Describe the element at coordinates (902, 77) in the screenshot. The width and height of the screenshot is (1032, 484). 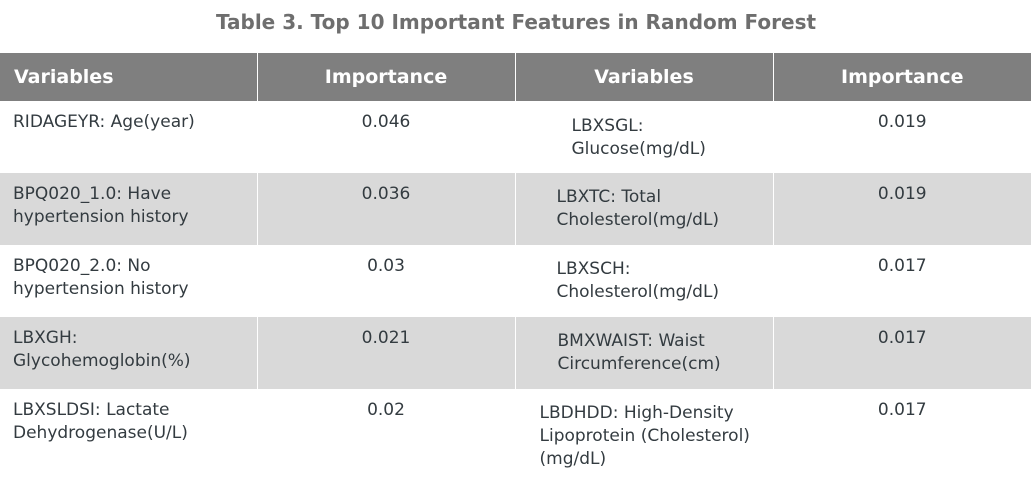
I see `header-importance-2: Importance` at that location.